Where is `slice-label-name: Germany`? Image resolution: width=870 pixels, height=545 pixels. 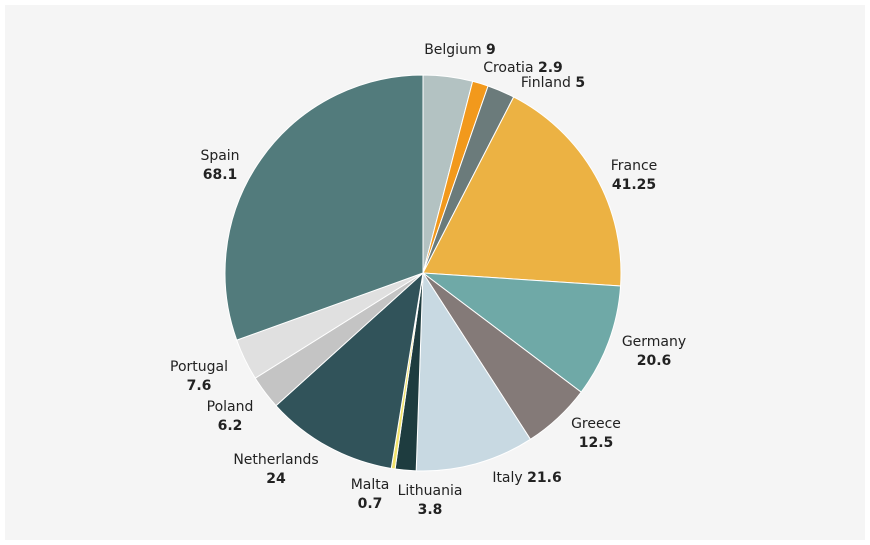 slice-label-name: Germany is located at coordinates (654, 342).